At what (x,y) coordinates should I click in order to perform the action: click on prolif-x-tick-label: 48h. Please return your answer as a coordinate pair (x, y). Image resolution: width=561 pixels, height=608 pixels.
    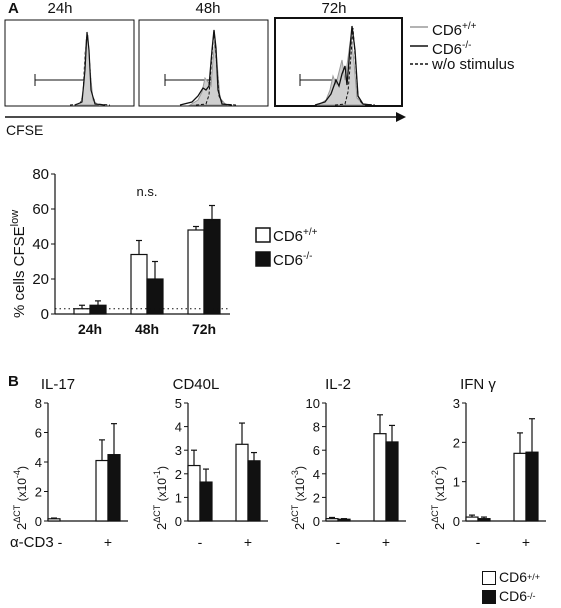
    Looking at the image, I should click on (147, 329).